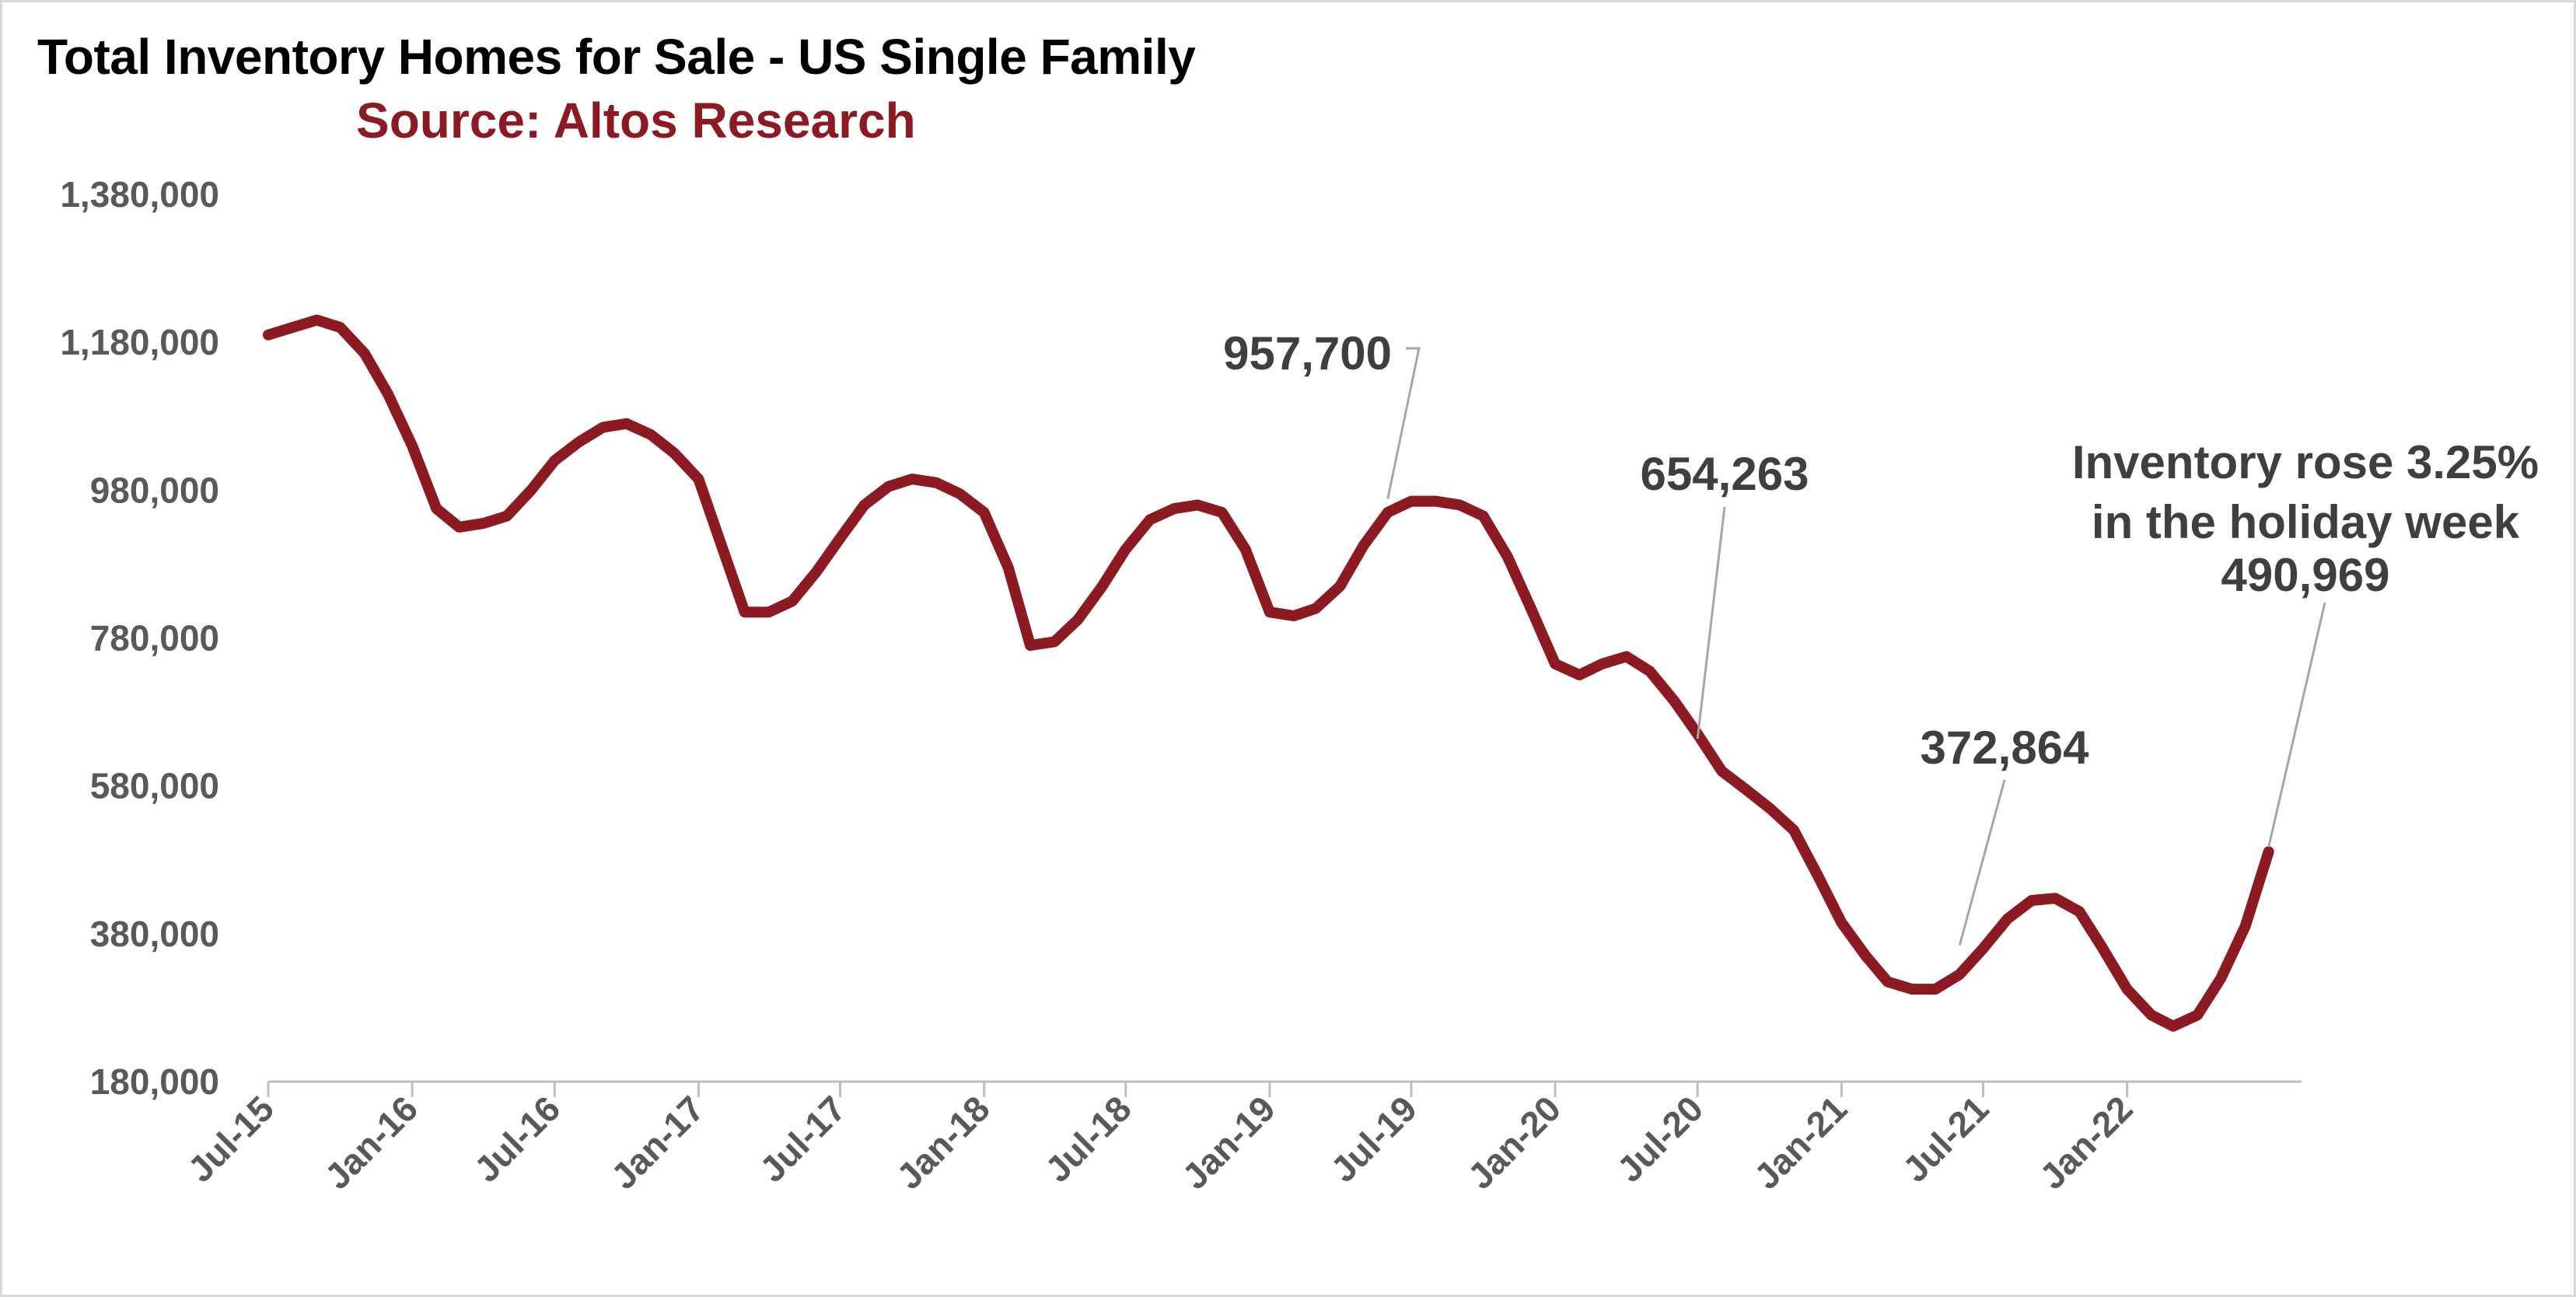  What do you see at coordinates (1946, 1139) in the screenshot?
I see `x-tick-label: Jul-21` at bounding box center [1946, 1139].